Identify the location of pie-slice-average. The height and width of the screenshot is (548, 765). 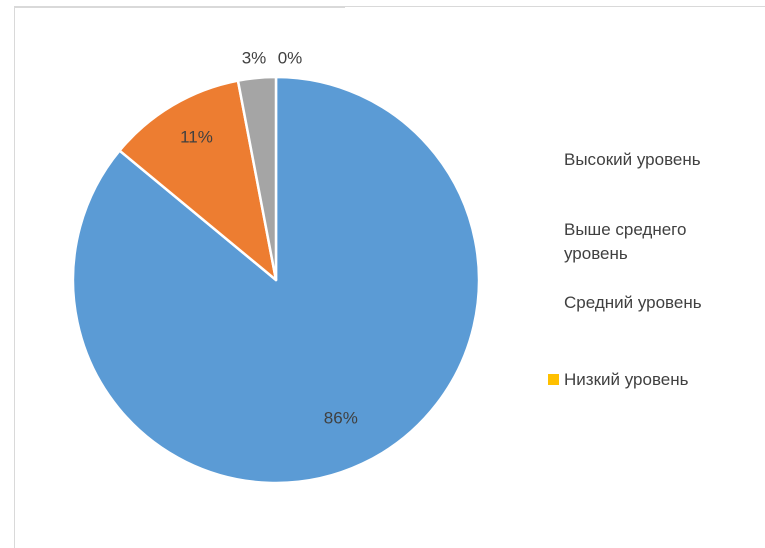
(257, 178).